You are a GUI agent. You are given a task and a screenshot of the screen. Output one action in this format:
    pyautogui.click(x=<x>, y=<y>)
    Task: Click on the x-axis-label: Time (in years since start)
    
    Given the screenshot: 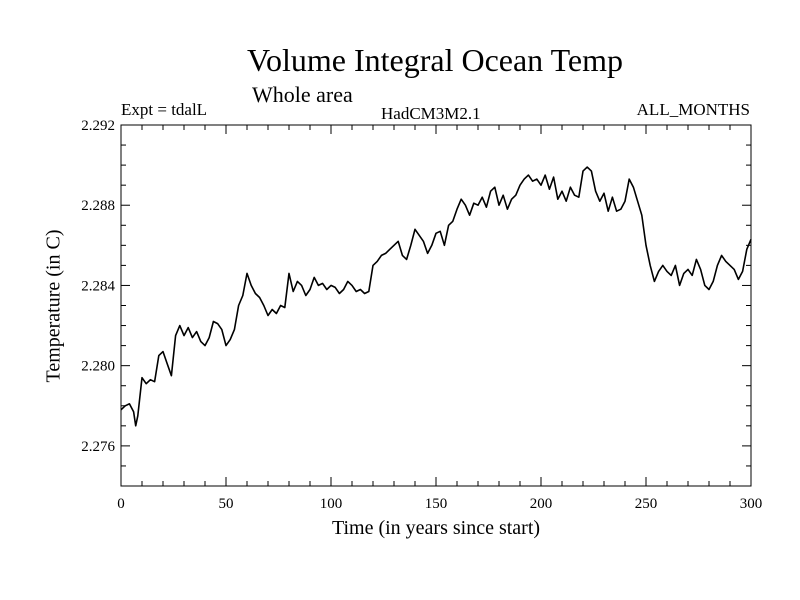 What is the action you would take?
    pyautogui.click(x=436, y=528)
    